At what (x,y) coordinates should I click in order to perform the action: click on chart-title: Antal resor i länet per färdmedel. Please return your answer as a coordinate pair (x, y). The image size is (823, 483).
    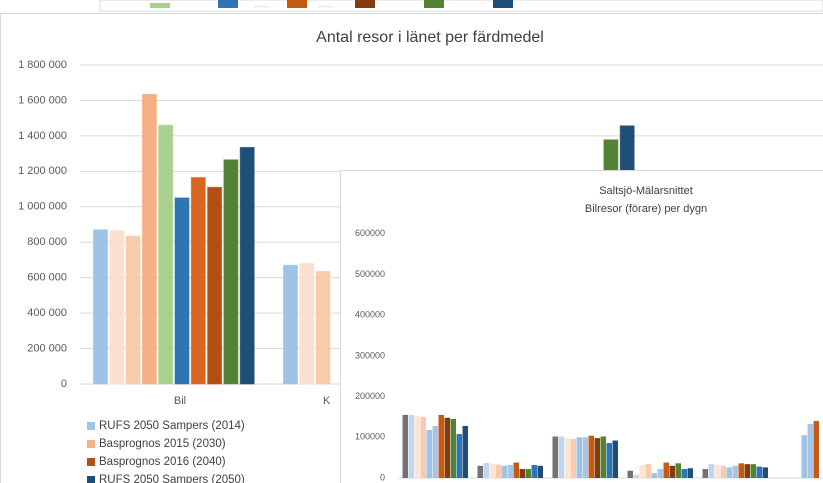
    Looking at the image, I should click on (430, 37).